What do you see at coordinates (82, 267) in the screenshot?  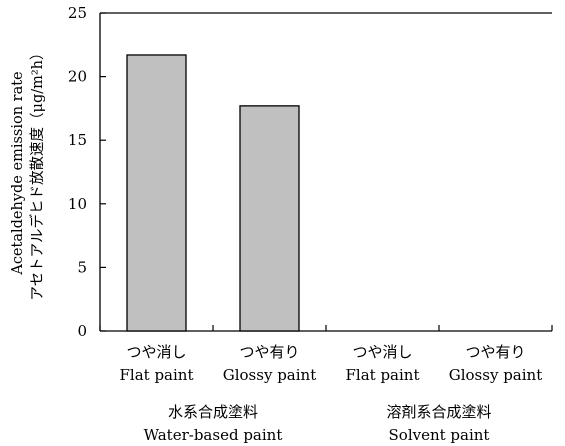 I see `y-tick-label: 5` at bounding box center [82, 267].